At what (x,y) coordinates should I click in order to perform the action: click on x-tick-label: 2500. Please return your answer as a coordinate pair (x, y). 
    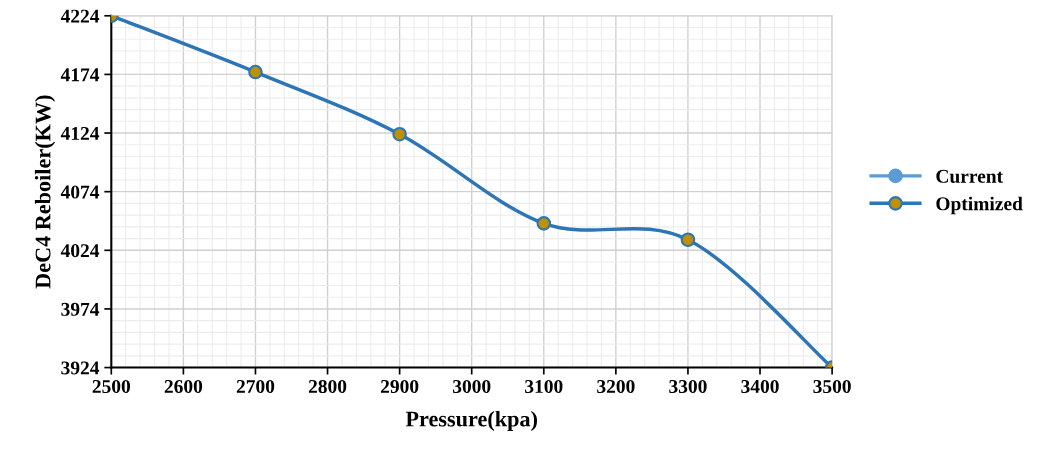
    Looking at the image, I should click on (111, 386).